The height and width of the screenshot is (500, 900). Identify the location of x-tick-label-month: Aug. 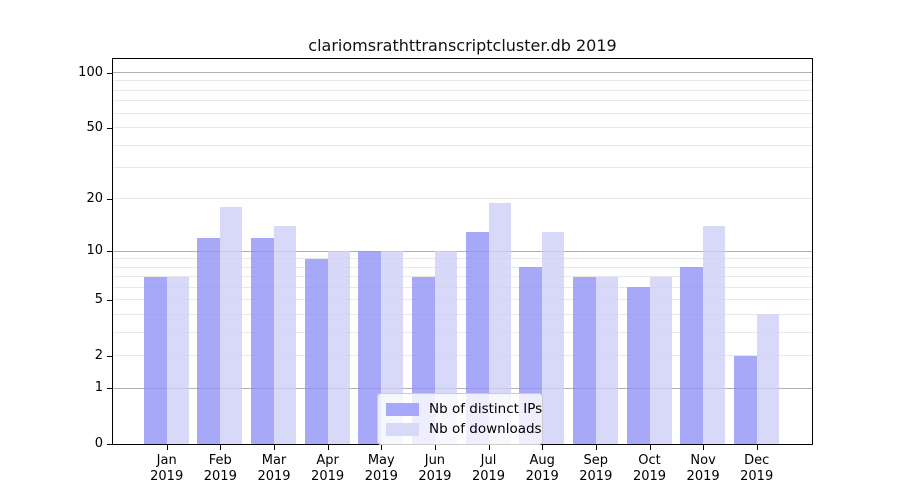
(542, 460).